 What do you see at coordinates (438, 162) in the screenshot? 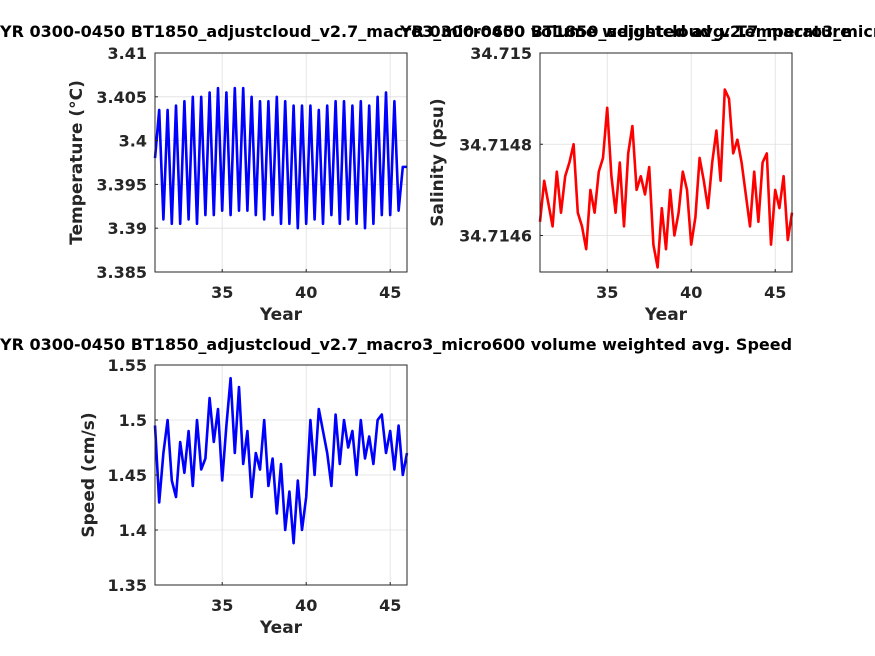
I see `salinity-y-axis-label: Salinity (psu)` at bounding box center [438, 162].